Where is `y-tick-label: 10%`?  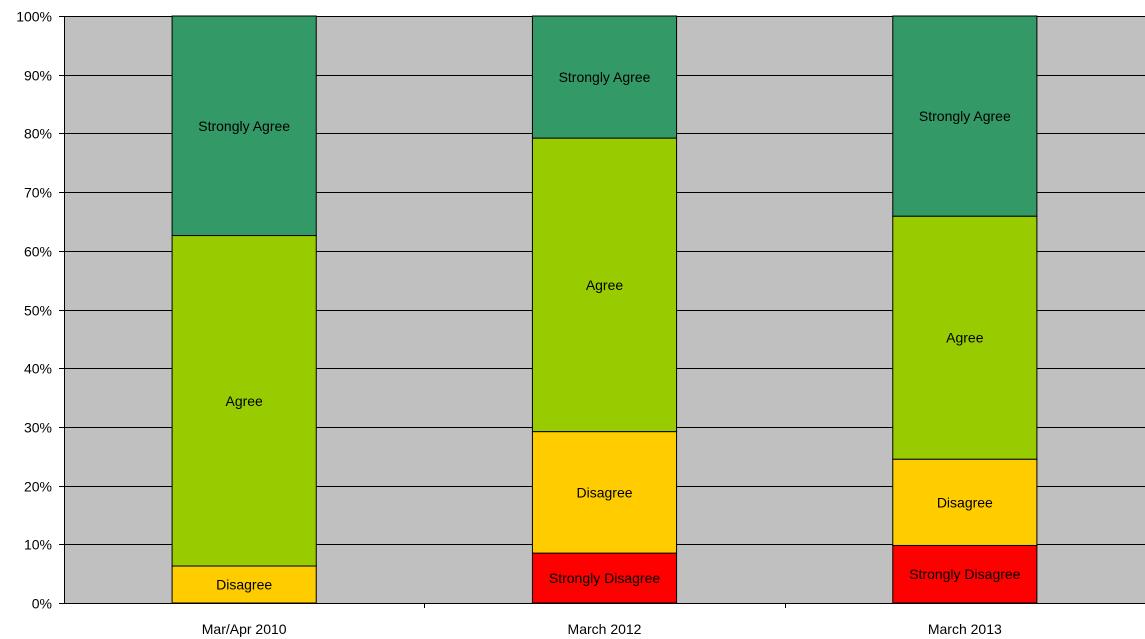
y-tick-label: 10% is located at coordinates (38, 545).